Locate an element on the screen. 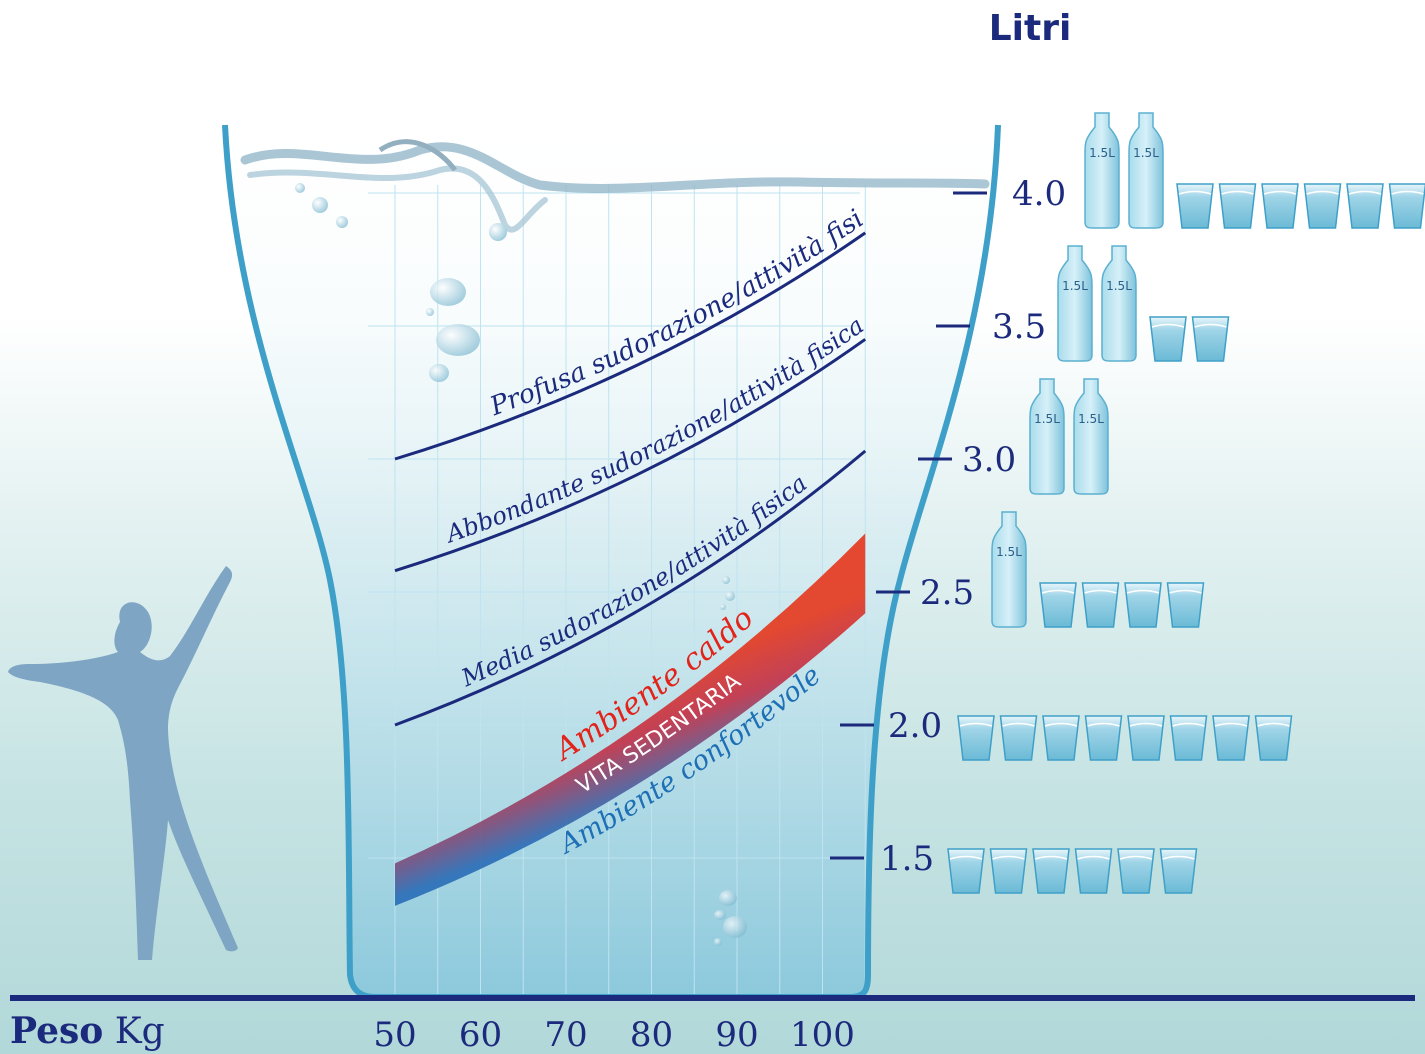 The width and height of the screenshot is (1425, 1054). y-axis-title: Litri is located at coordinates (1030, 28).